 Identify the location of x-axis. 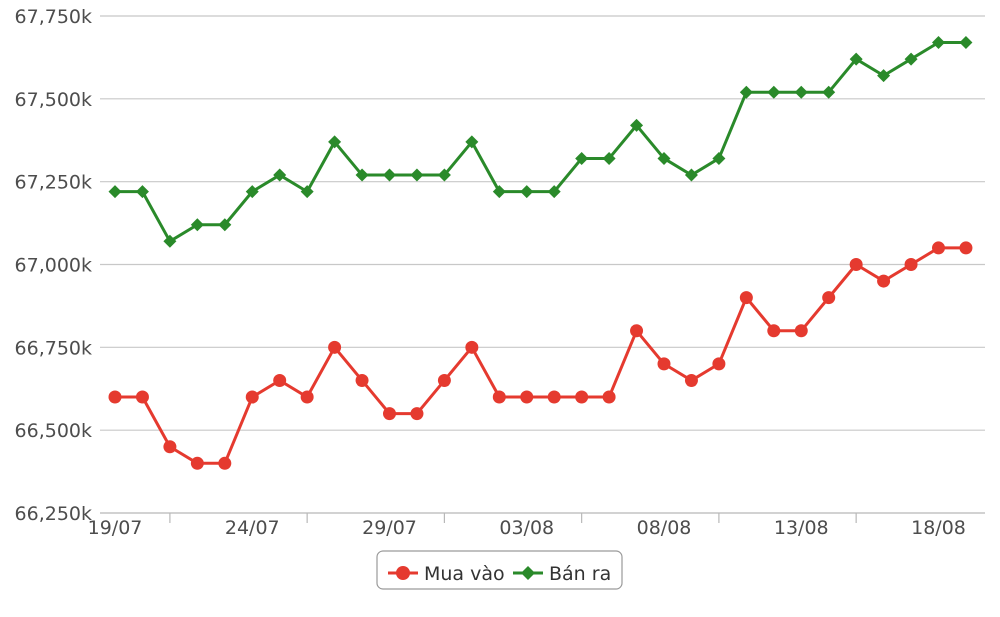
(542, 517).